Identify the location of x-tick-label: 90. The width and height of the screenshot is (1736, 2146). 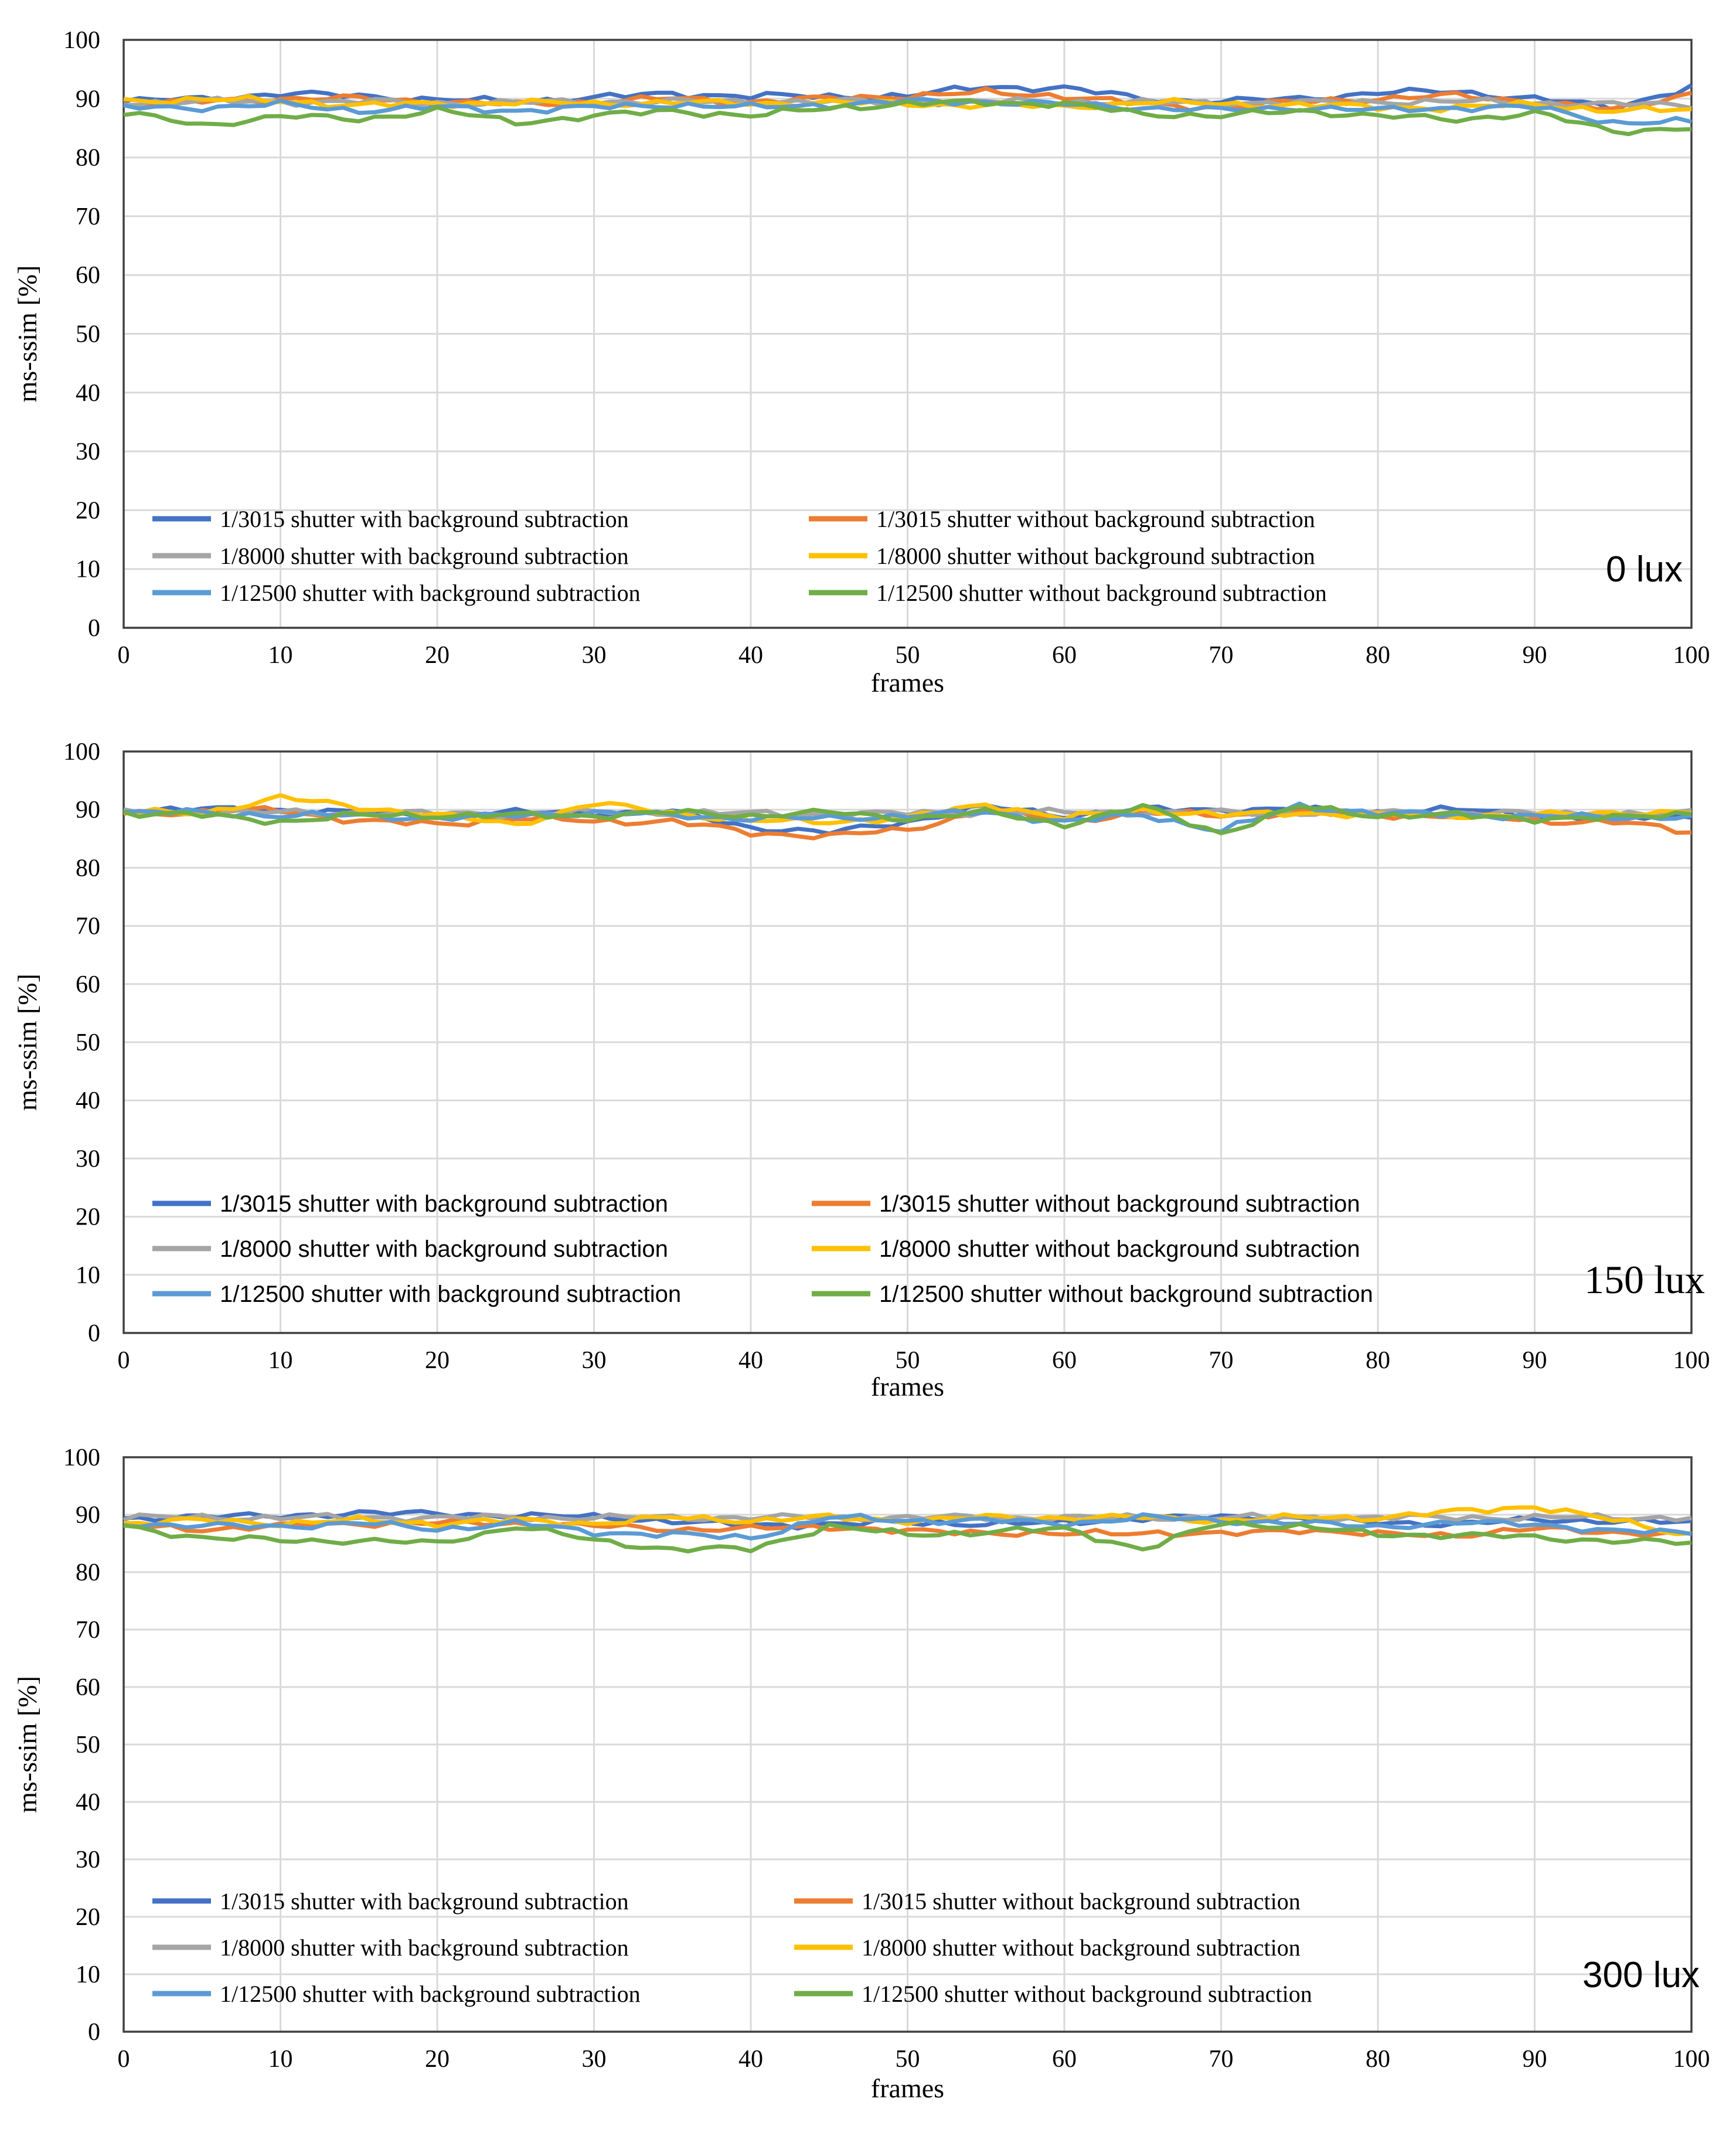
(1535, 1360).